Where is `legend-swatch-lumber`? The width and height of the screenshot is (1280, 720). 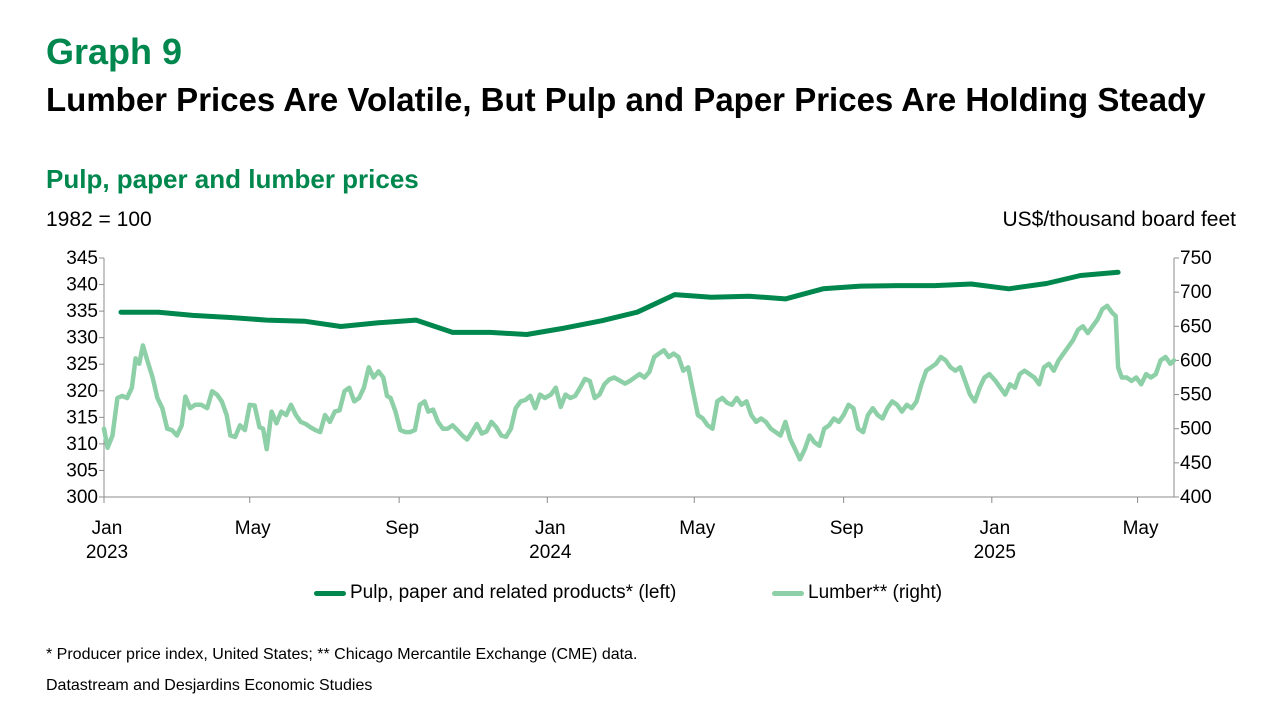 legend-swatch-lumber is located at coordinates (788, 593).